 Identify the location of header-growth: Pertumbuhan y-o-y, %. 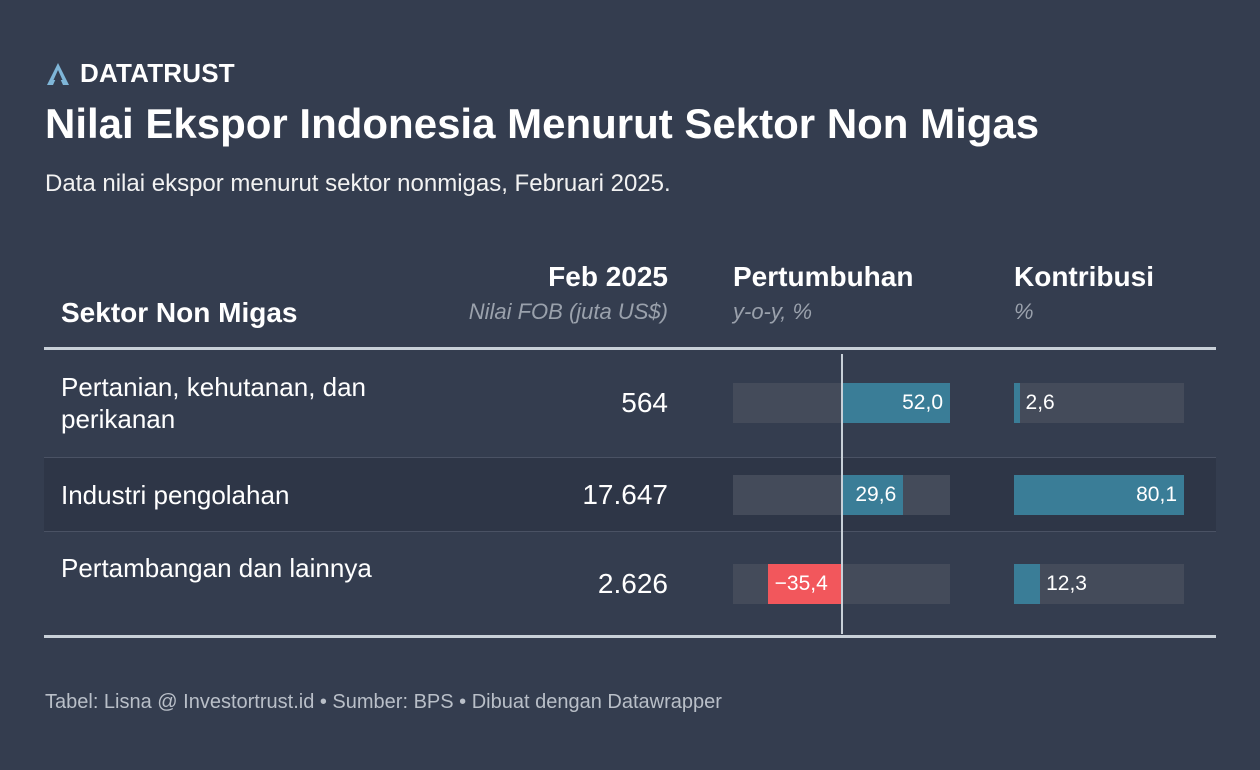
(823, 293).